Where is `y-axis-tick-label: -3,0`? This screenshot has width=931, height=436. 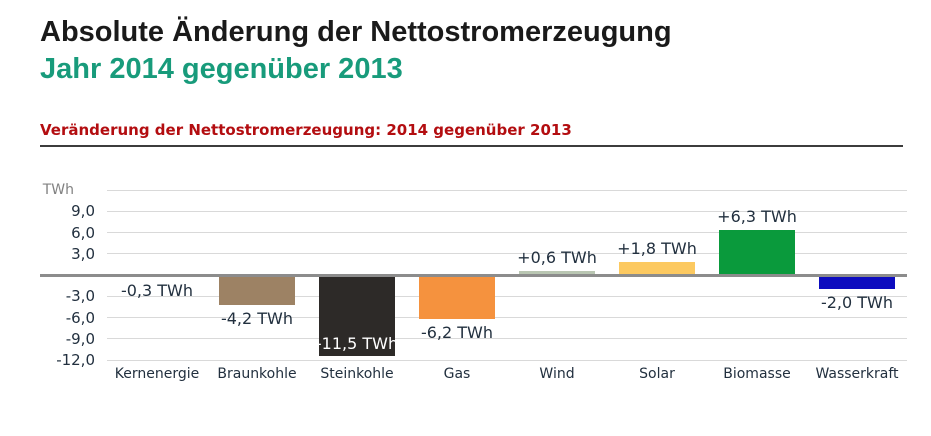
y-axis-tick-label: -3,0 is located at coordinates (80, 296).